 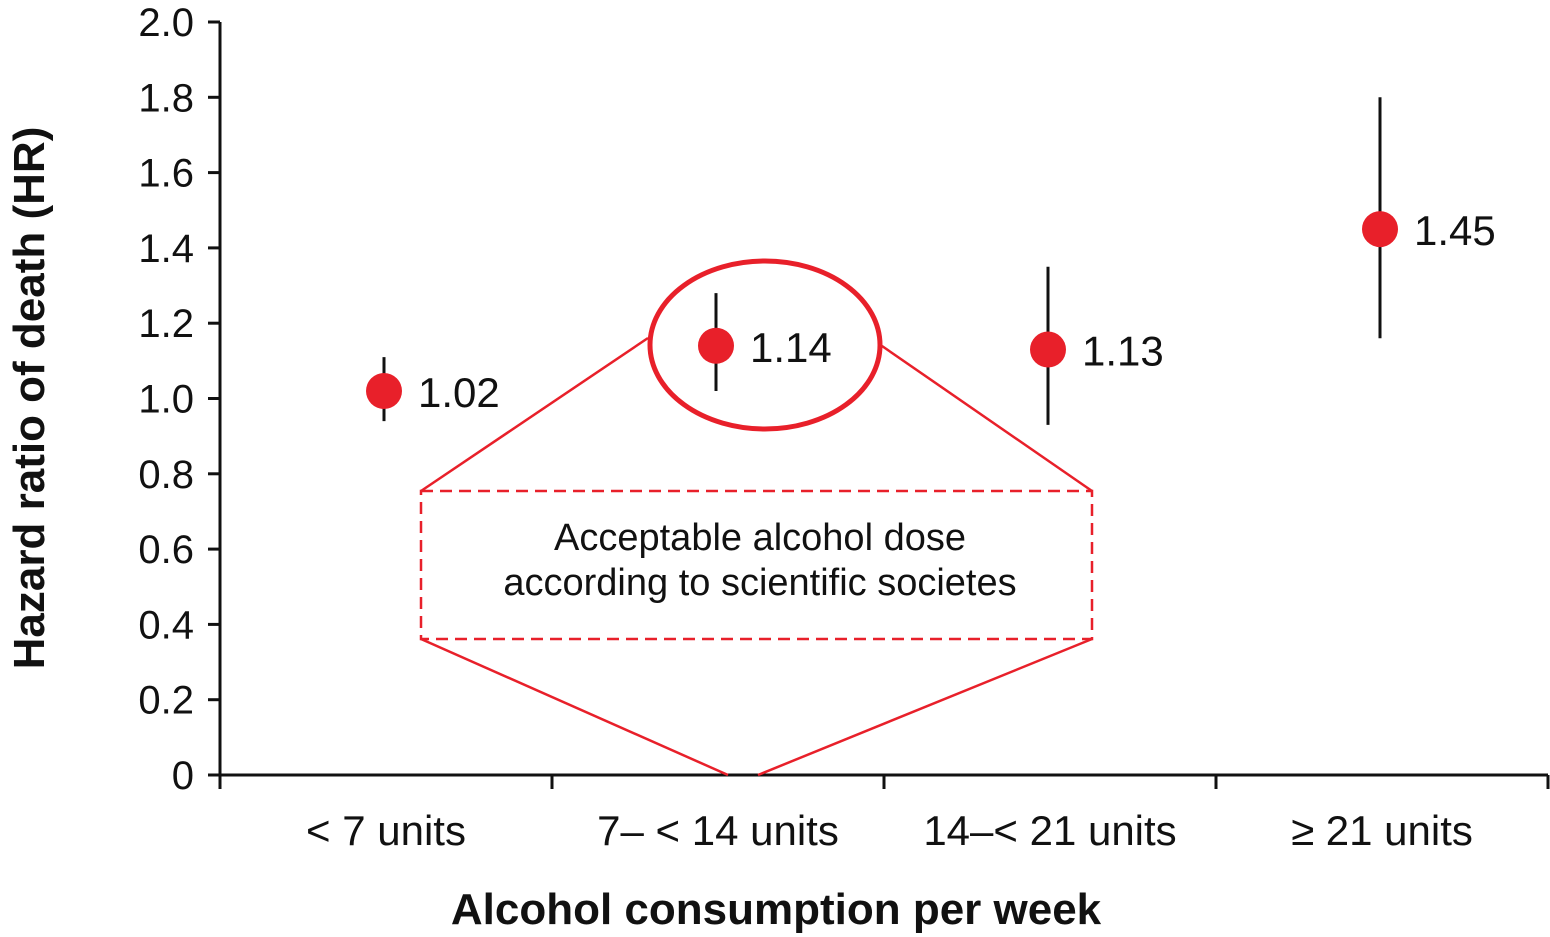 What do you see at coordinates (166, 249) in the screenshot?
I see `y-tick-label: 1.4` at bounding box center [166, 249].